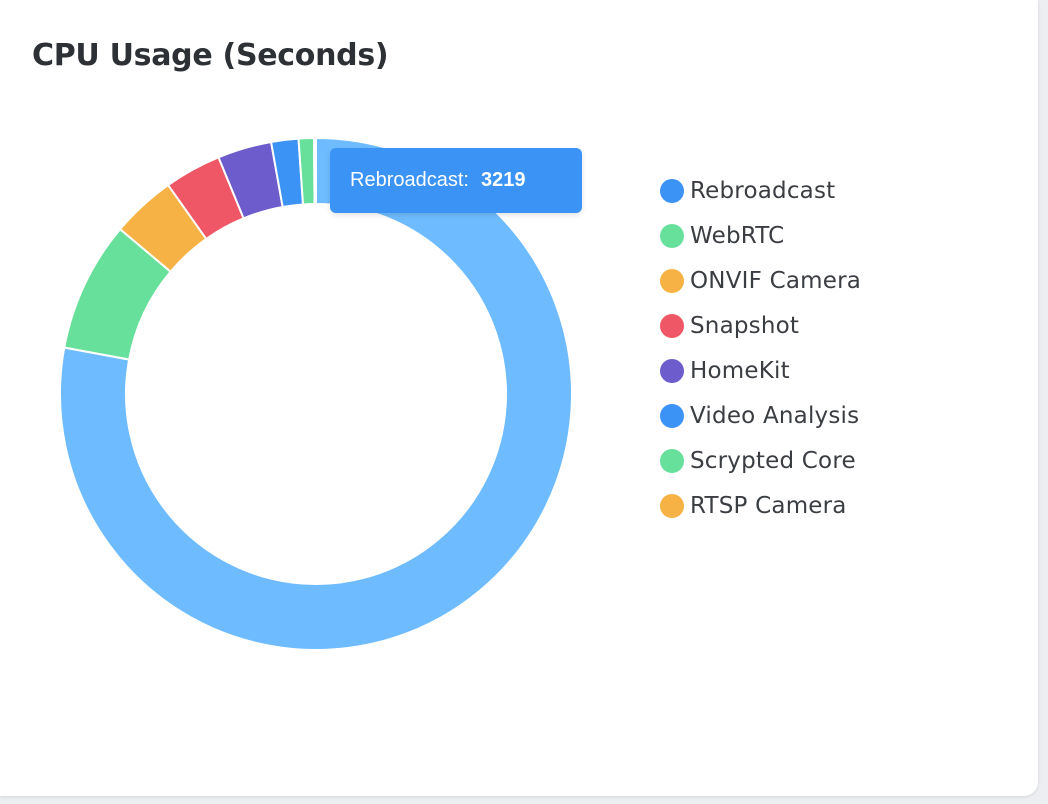 Image resolution: width=1048 pixels, height=804 pixels. Describe the element at coordinates (409, 180) in the screenshot. I see `tooltip-label: Rebroadcast:` at that location.